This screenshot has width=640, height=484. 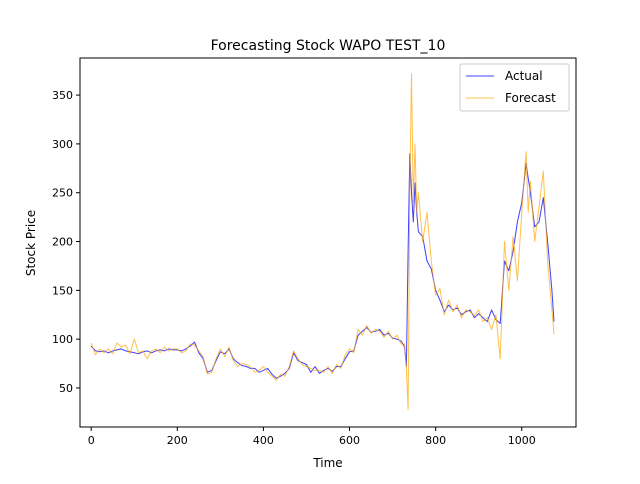 I want to click on x-tick-label: 1000, so click(x=522, y=440).